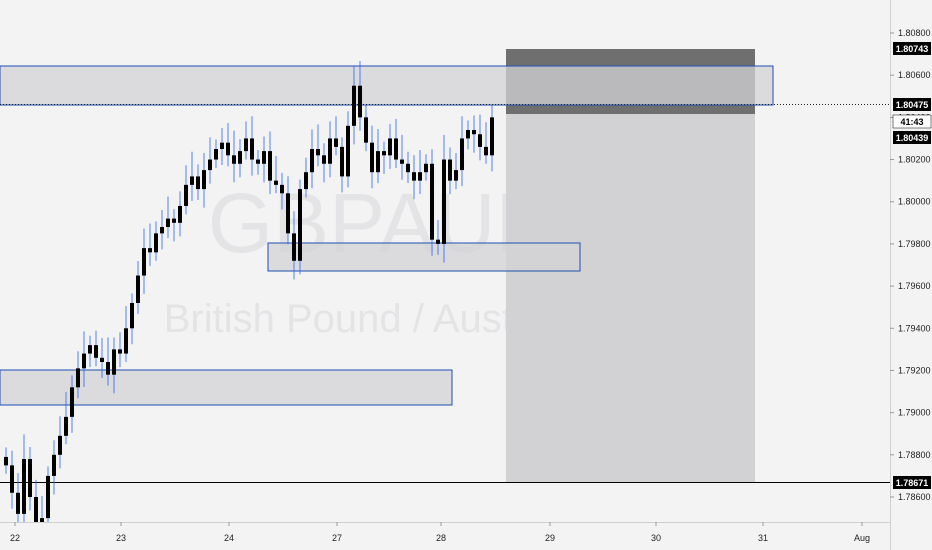 The height and width of the screenshot is (550, 932). I want to click on price-tick-label: 1.80200, so click(914, 160).